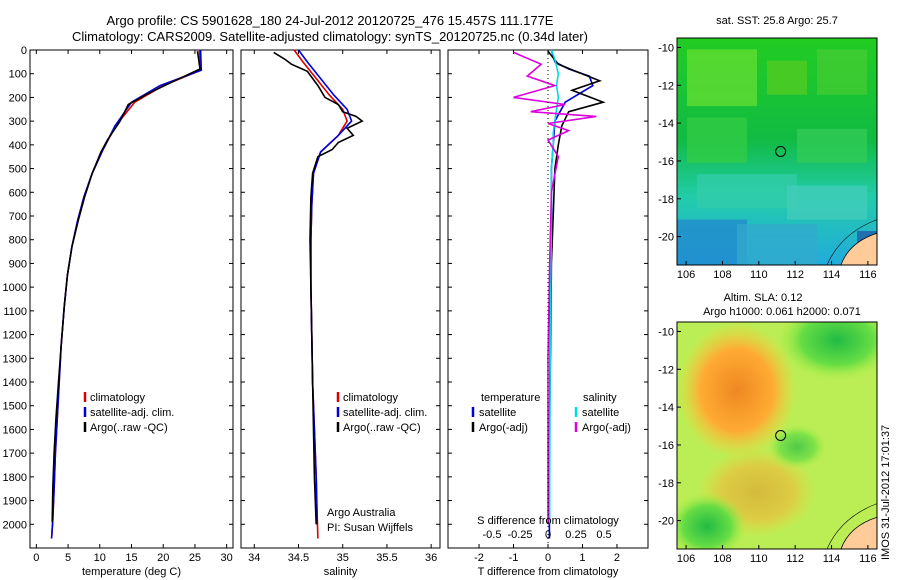 The width and height of the screenshot is (900, 580). Describe the element at coordinates (759, 275) in the screenshot. I see `sst-map-lon-label: 110` at that location.